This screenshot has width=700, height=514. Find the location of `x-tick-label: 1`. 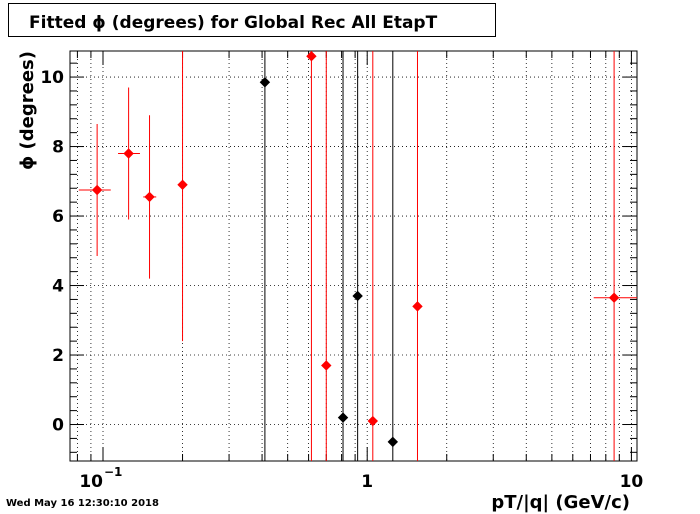

x-tick-label: 1 is located at coordinates (367, 482).